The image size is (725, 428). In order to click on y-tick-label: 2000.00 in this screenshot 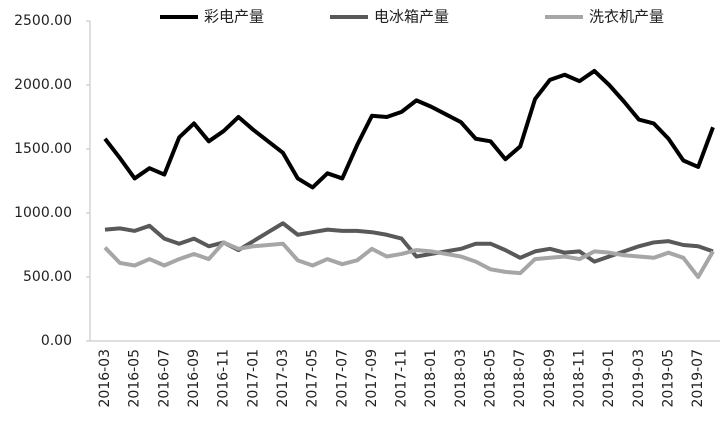, I will do `click(43, 85)`.